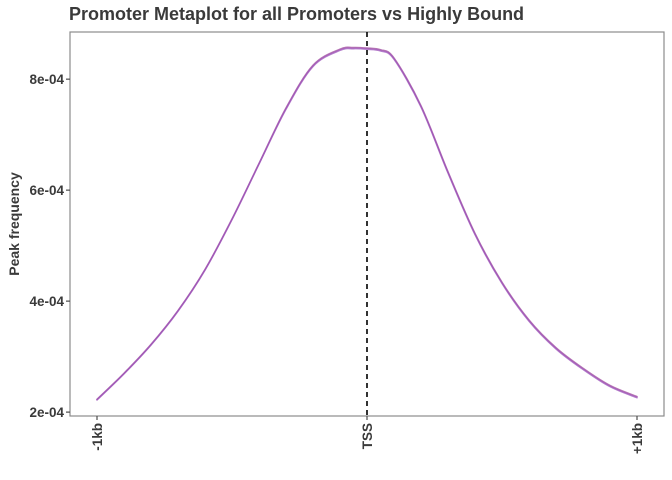  What do you see at coordinates (46, 412) in the screenshot?
I see `y-tick-label: 2e-04` at bounding box center [46, 412].